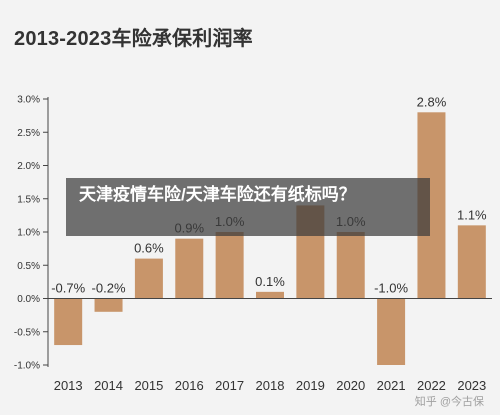 The height and width of the screenshot is (415, 500). What do you see at coordinates (109, 288) in the screenshot?
I see `data-label-2014: -0.2%` at bounding box center [109, 288].